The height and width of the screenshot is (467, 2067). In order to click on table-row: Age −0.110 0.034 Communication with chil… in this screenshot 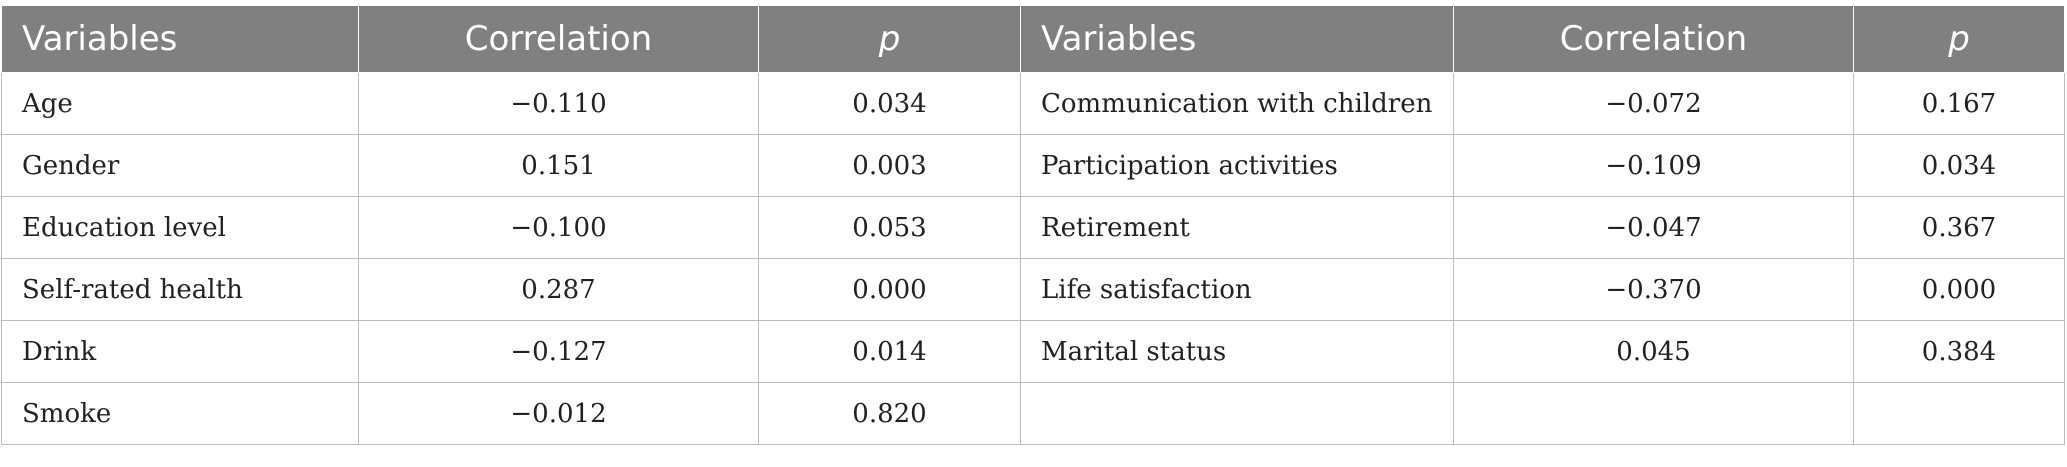, I will do `click(1033, 103)`.